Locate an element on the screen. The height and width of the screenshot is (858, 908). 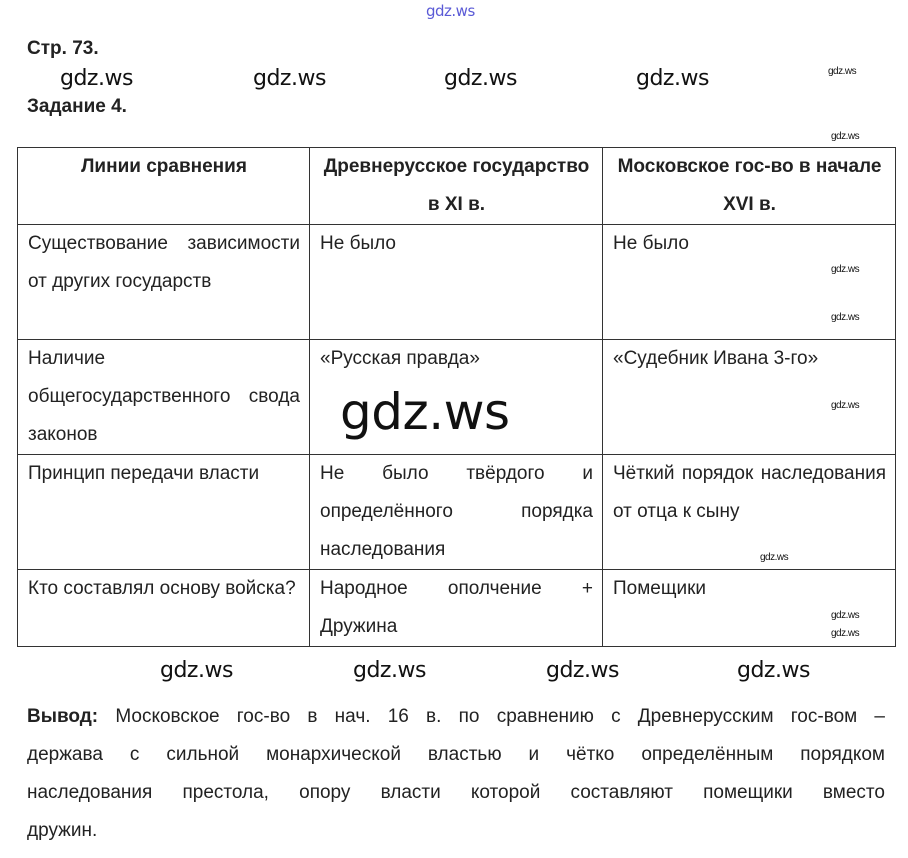
column-header: Древнерусское государство в XI в. is located at coordinates (456, 186).